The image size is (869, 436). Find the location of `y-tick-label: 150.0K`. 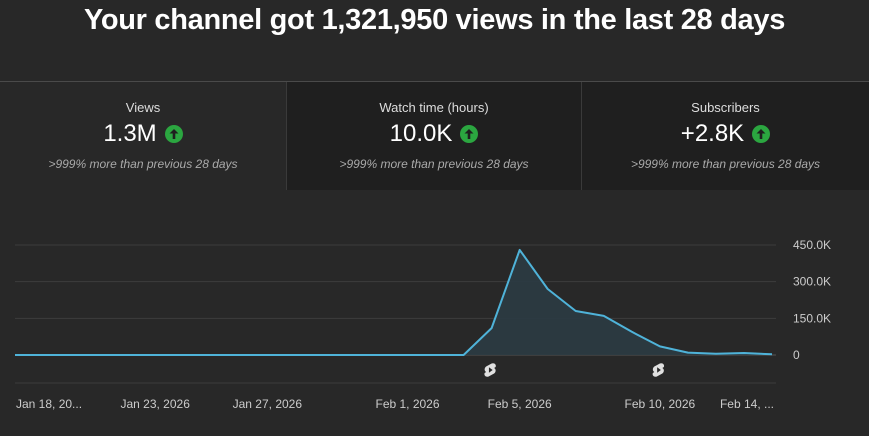

y-tick-label: 150.0K is located at coordinates (812, 318).